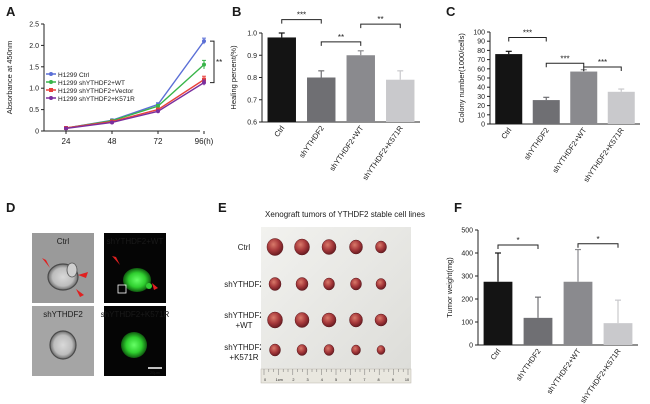 The height and width of the screenshot is (404, 650). I want to click on legend-label-ctrl: H1299 Ctrl, so click(74, 75).